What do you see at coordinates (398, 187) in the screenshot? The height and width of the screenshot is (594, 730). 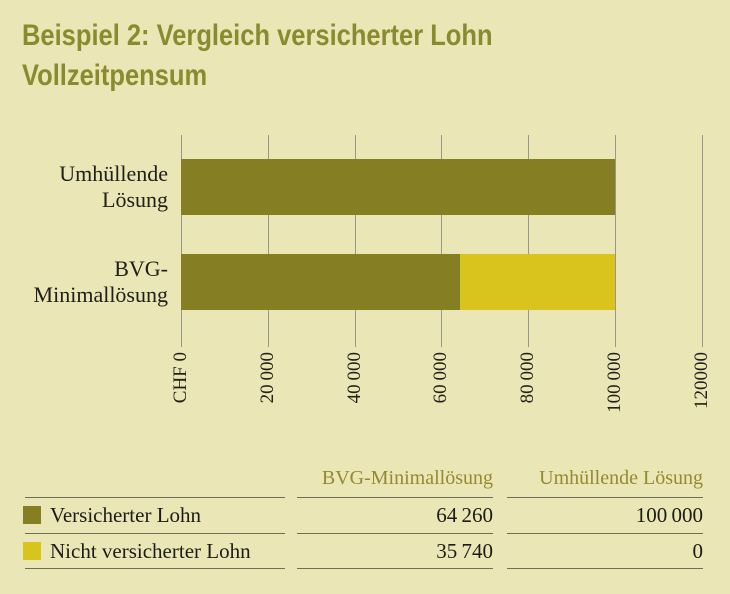 I see `bar-segment-umhuellende` at bounding box center [398, 187].